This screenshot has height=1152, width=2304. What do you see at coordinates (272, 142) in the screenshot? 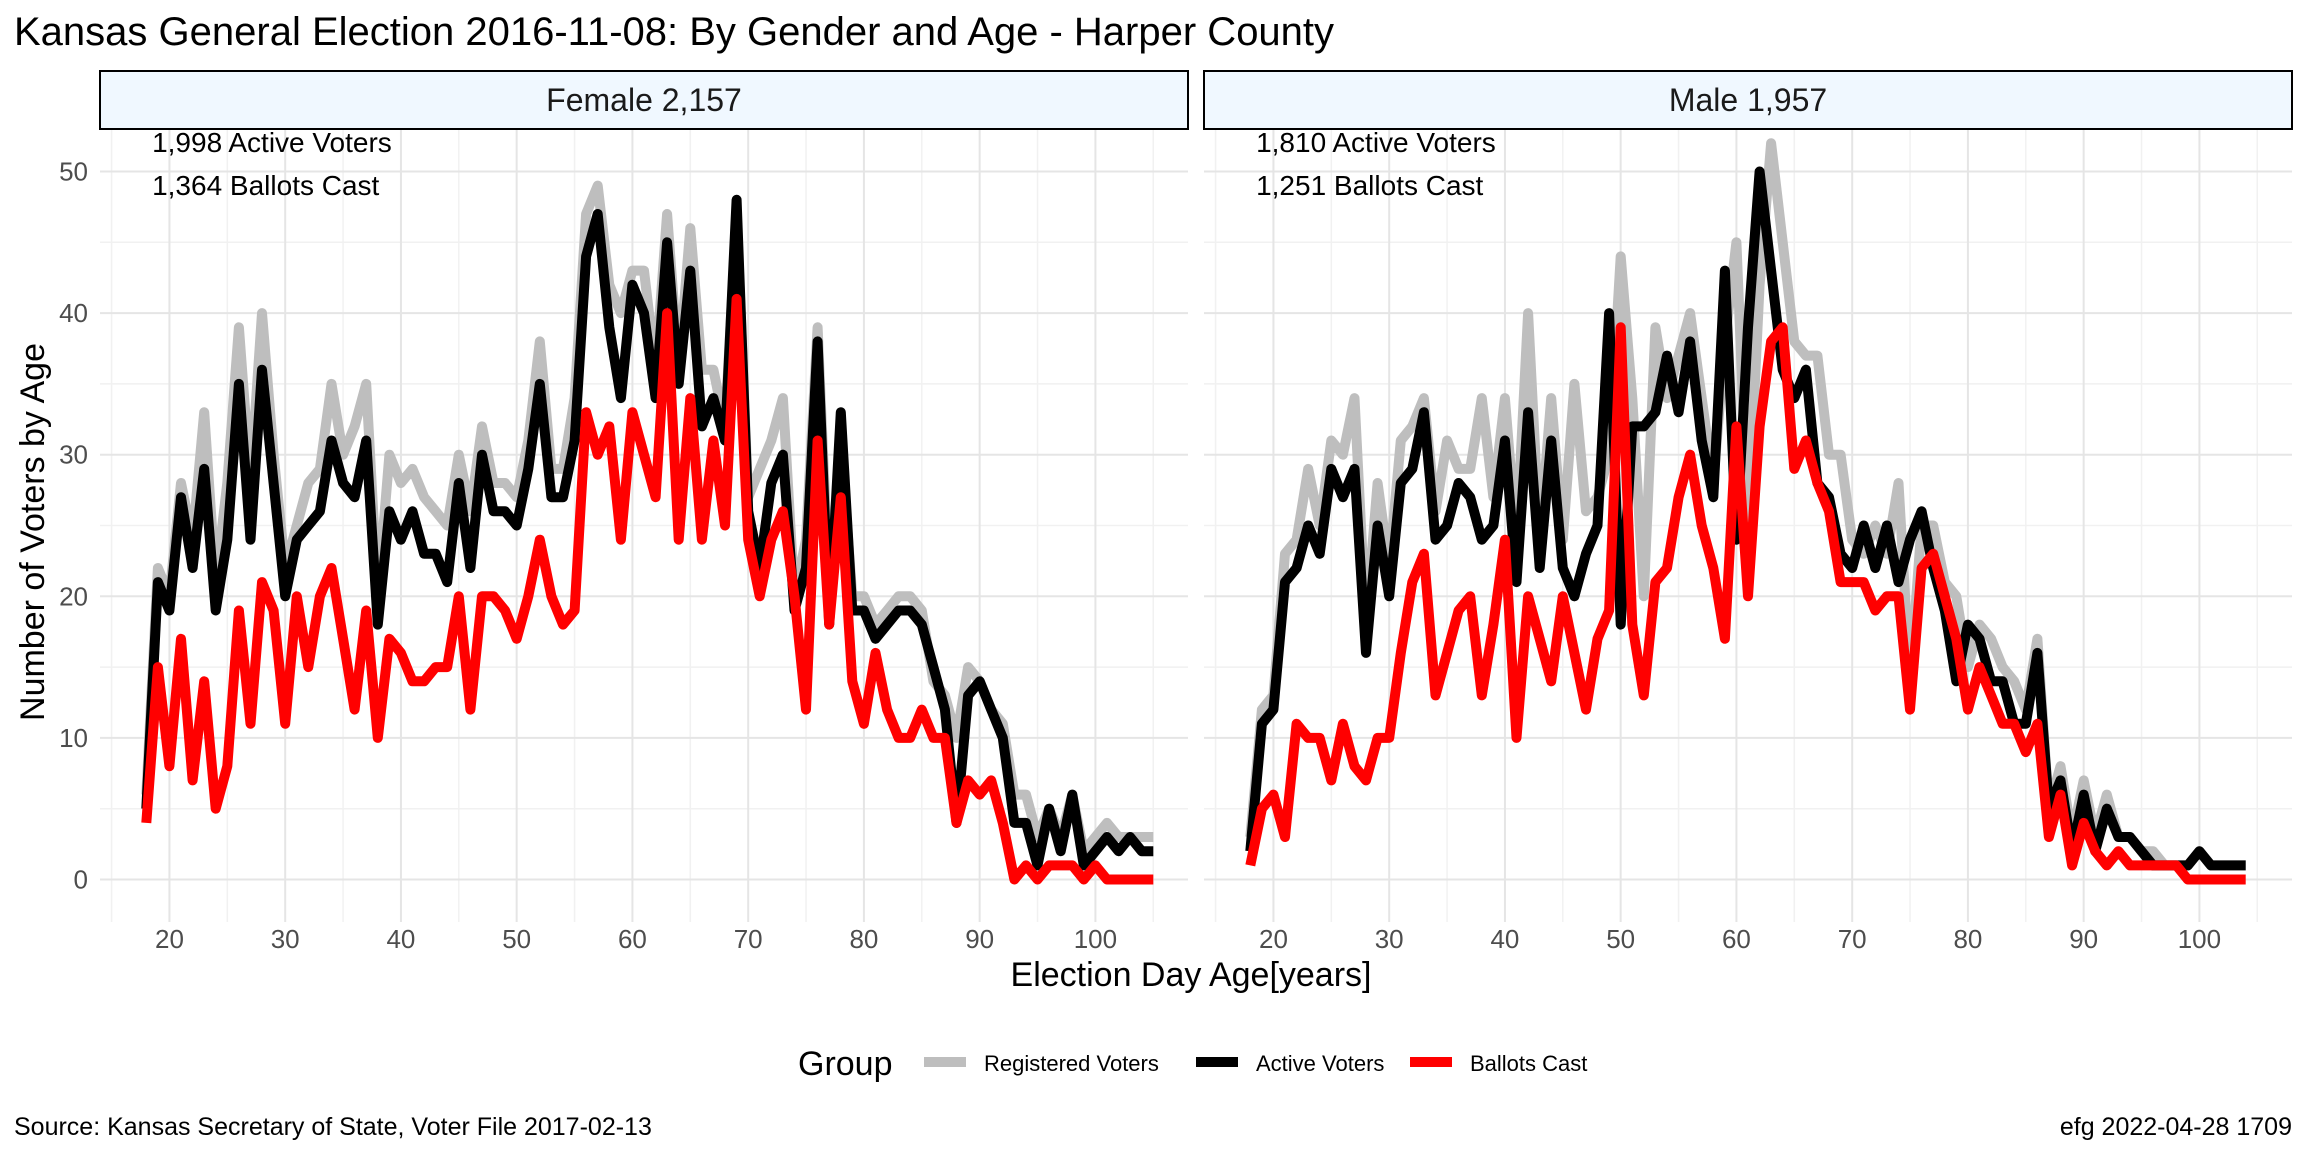
I see `panel-annotation: 1,998 Active Voters` at bounding box center [272, 142].